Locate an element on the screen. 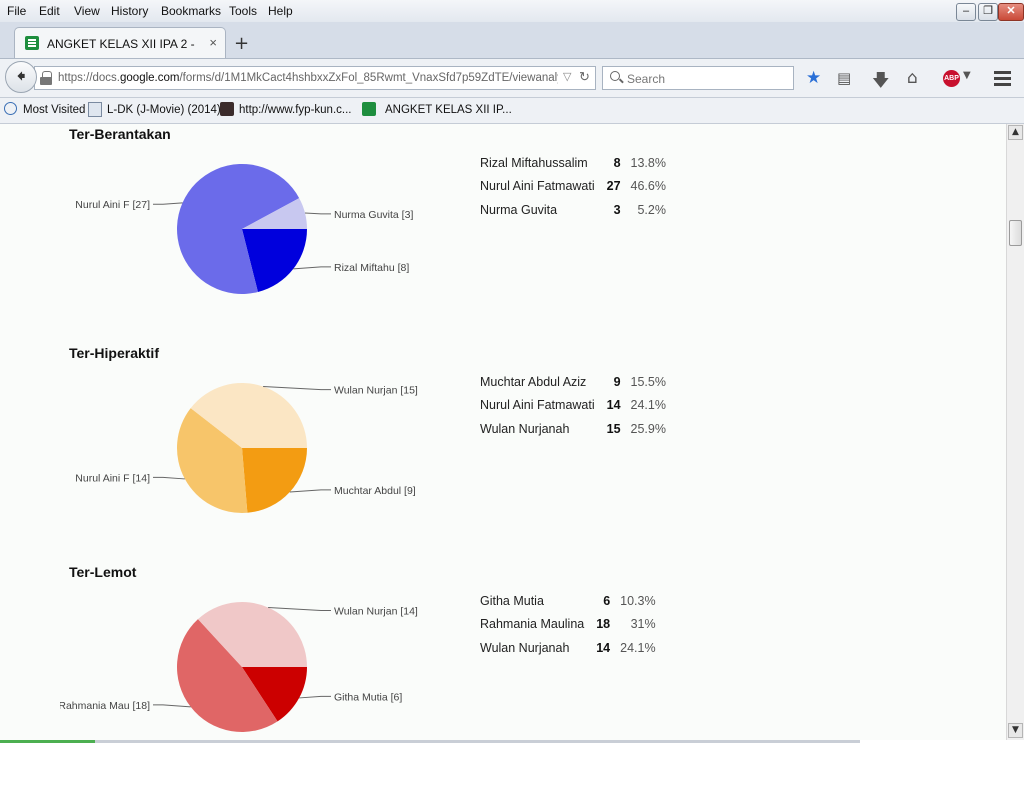 The height and width of the screenshot is (785, 1024). tab-strip: ANGKET KELAS XII IPA 2 - Go... × + is located at coordinates (512, 40).